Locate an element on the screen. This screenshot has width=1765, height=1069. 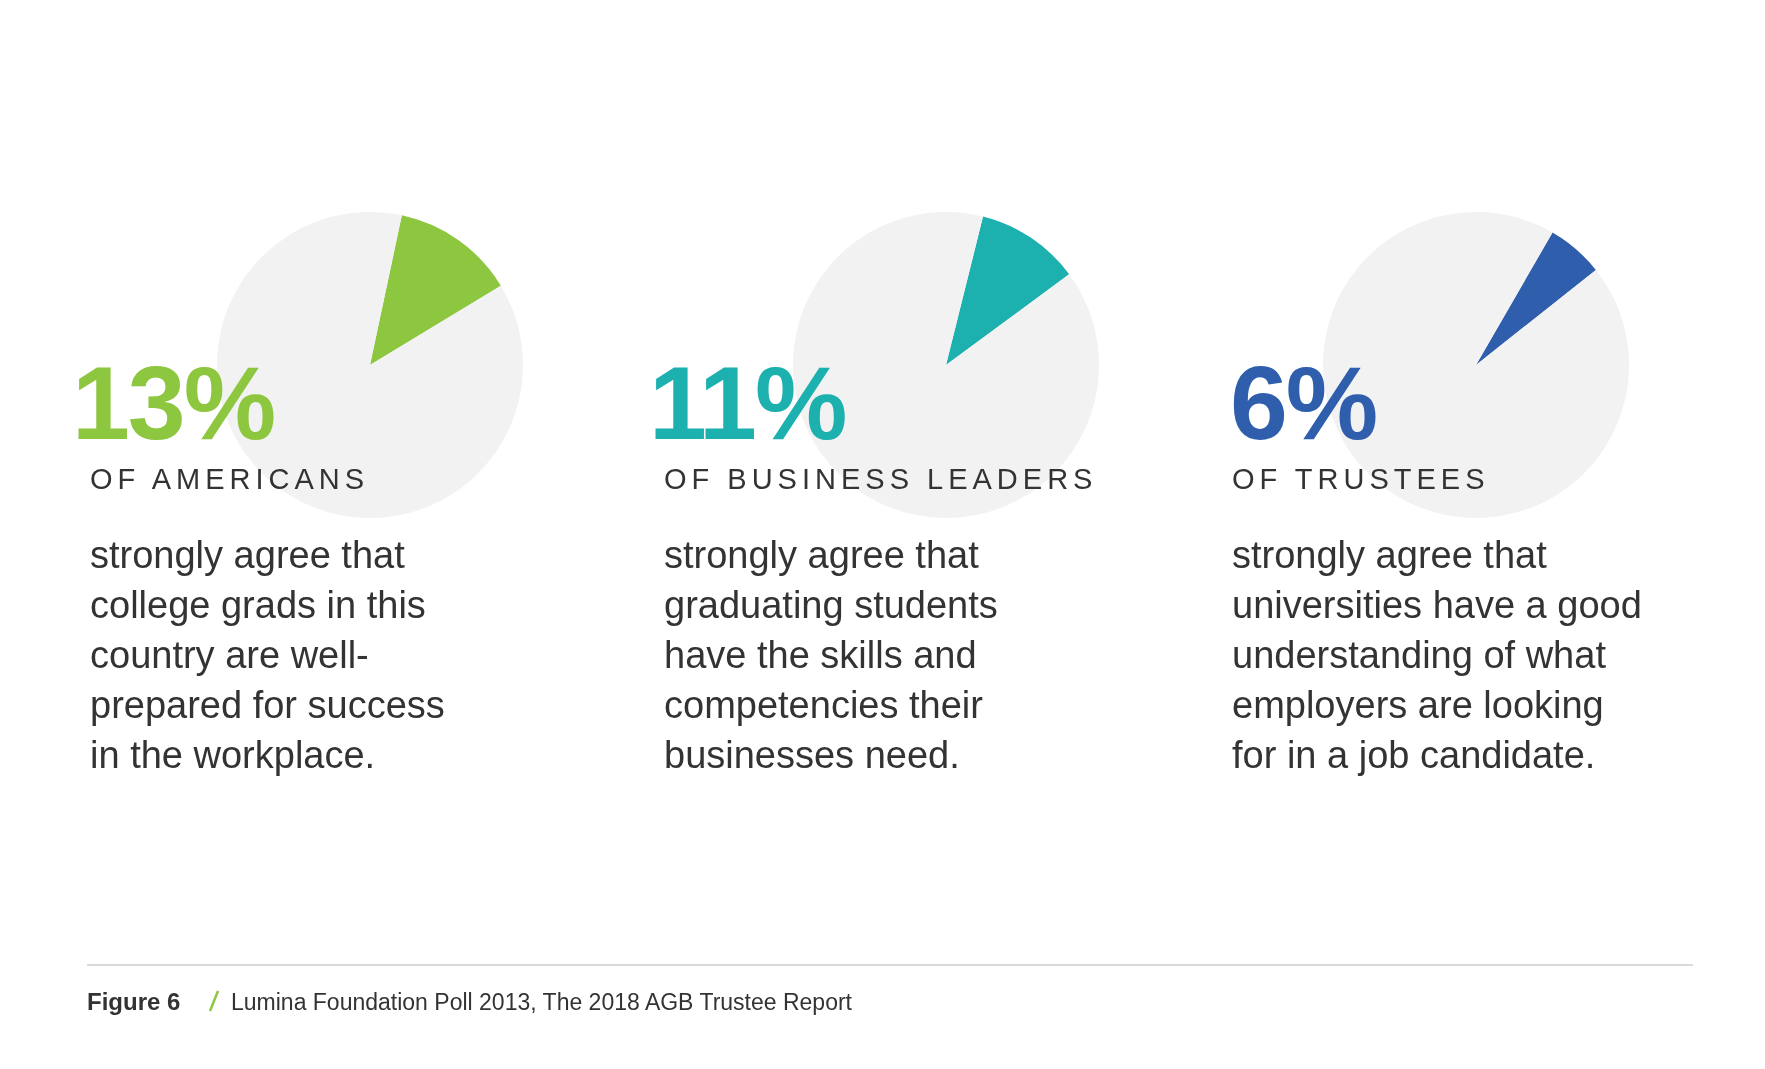
caption: Figure 6 is located at coordinates (134, 1001).